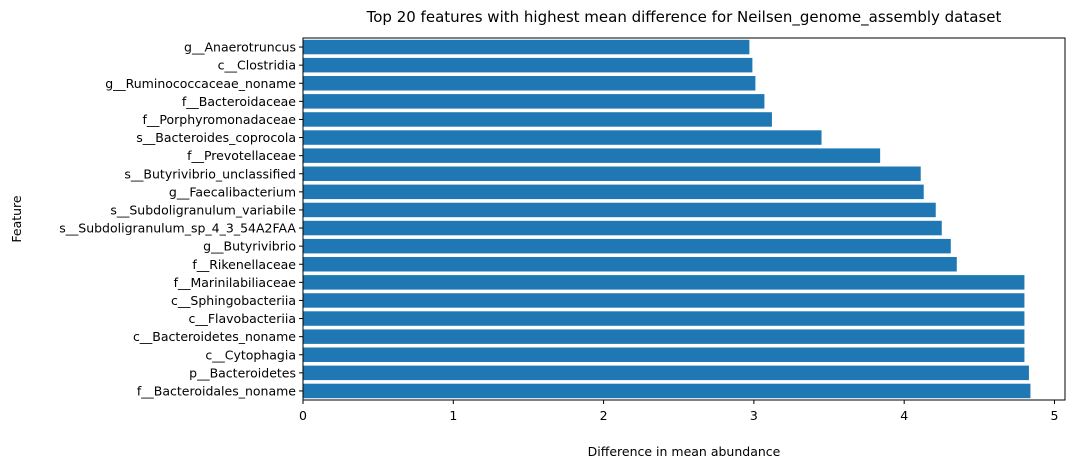 The height and width of the screenshot is (468, 1087). What do you see at coordinates (216, 137) in the screenshot?
I see `y-tick-label: s__Bacteroides_coprocola` at bounding box center [216, 137].